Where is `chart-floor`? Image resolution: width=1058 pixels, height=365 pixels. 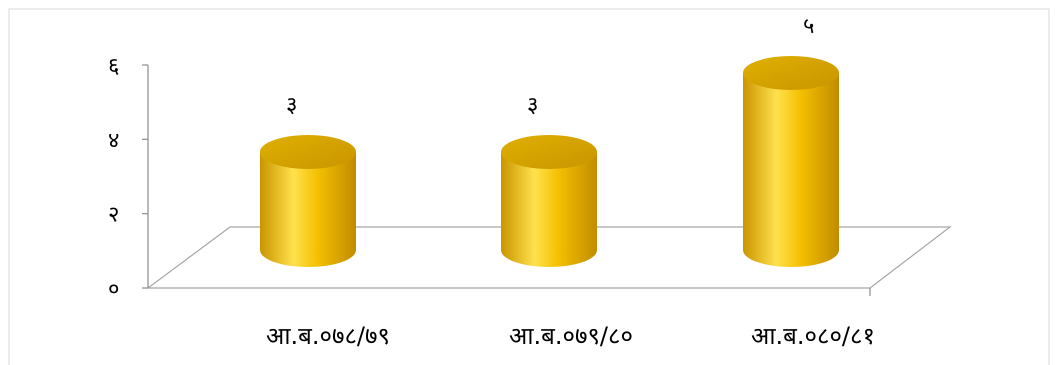
chart-floor is located at coordinates (549, 257).